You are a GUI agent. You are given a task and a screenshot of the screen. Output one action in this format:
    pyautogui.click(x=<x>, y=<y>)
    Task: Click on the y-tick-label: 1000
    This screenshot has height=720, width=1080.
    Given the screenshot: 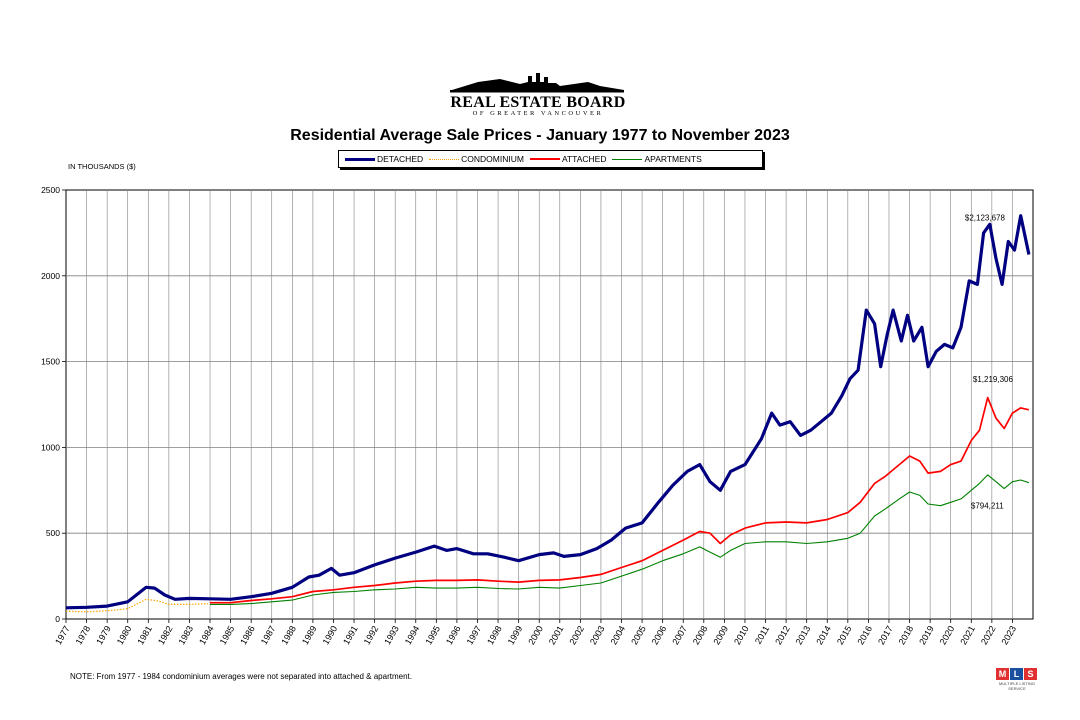 What is the action you would take?
    pyautogui.click(x=50, y=447)
    